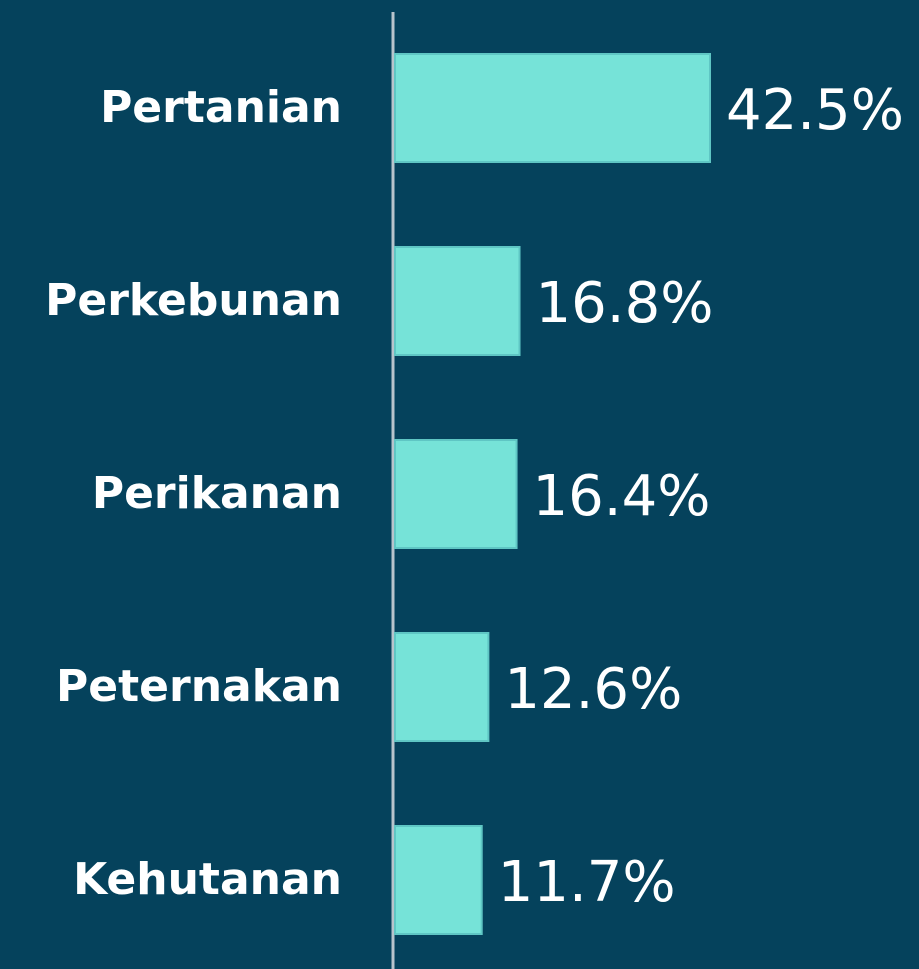  What do you see at coordinates (587, 882) in the screenshot?
I see `data-label: 11.7%` at bounding box center [587, 882].